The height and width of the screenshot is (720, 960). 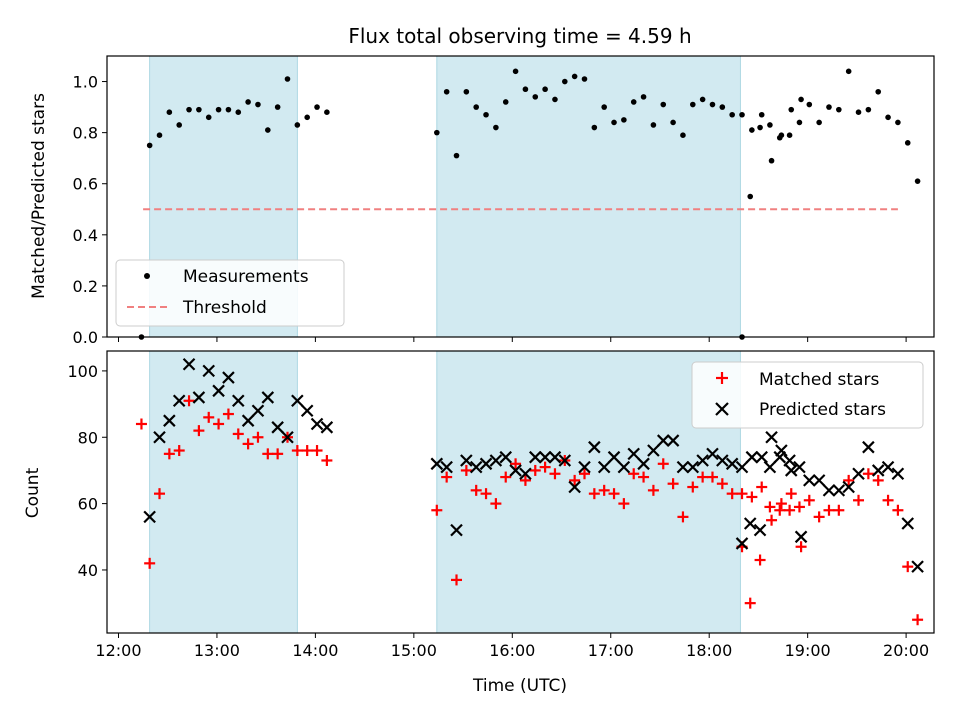 What do you see at coordinates (85, 286) in the screenshot?
I see `y-tick-label: 0.2` at bounding box center [85, 286].